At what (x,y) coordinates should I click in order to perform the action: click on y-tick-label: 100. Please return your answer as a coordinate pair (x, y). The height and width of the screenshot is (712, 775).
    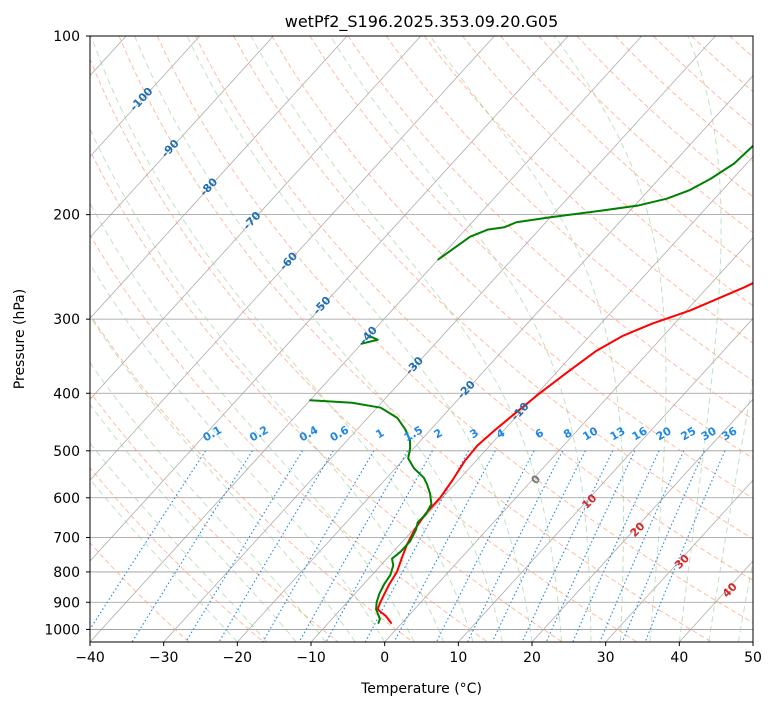
    Looking at the image, I should click on (66, 37).